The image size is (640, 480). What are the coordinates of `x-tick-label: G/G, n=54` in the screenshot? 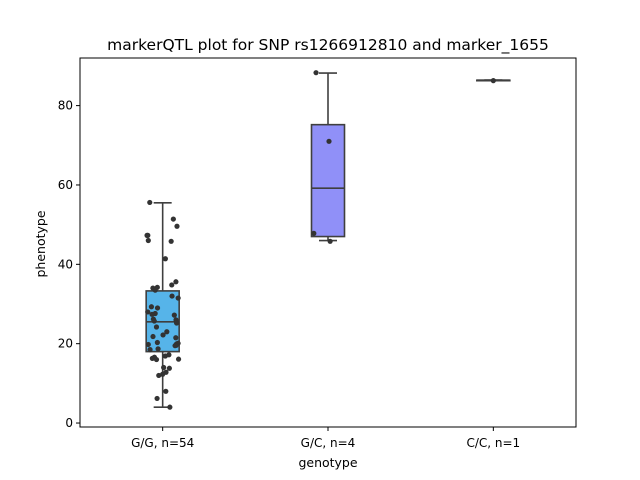 It's located at (162, 443).